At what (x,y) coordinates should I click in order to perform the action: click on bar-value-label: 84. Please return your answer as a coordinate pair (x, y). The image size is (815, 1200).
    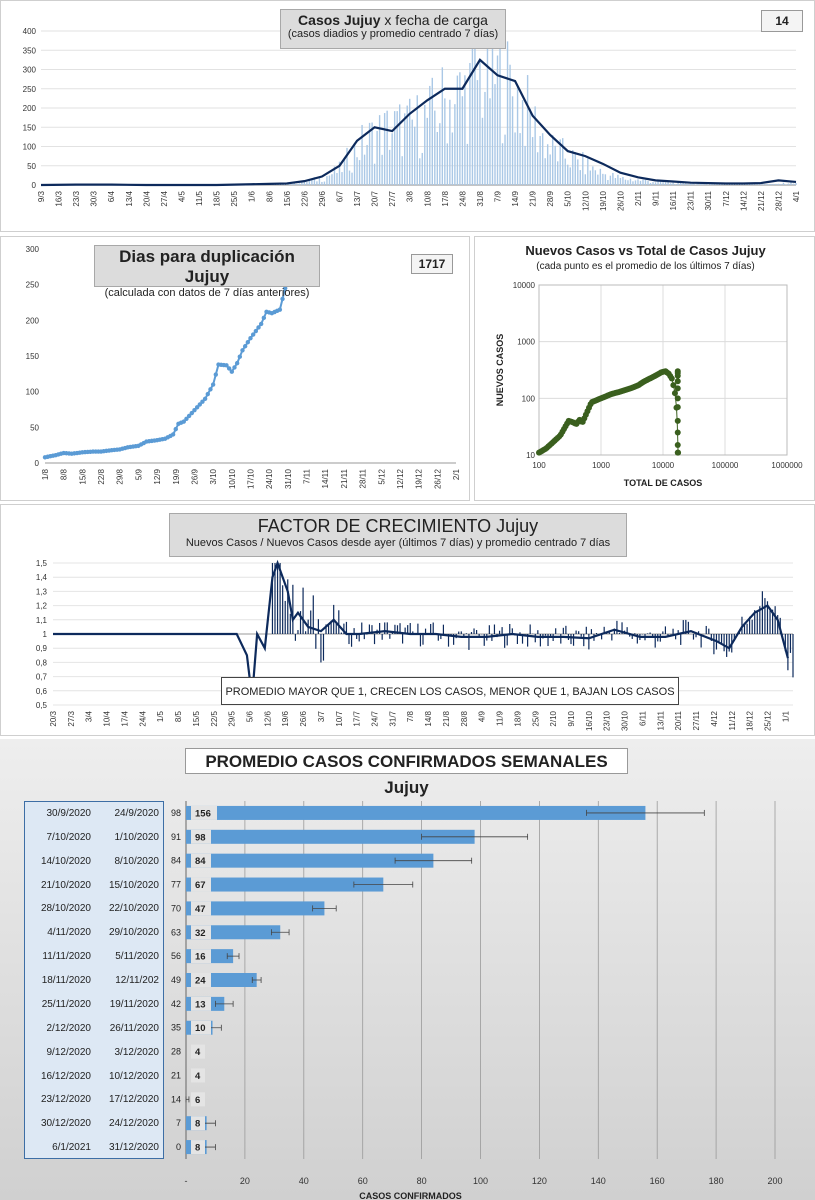
    Looking at the image, I should click on (200, 861).